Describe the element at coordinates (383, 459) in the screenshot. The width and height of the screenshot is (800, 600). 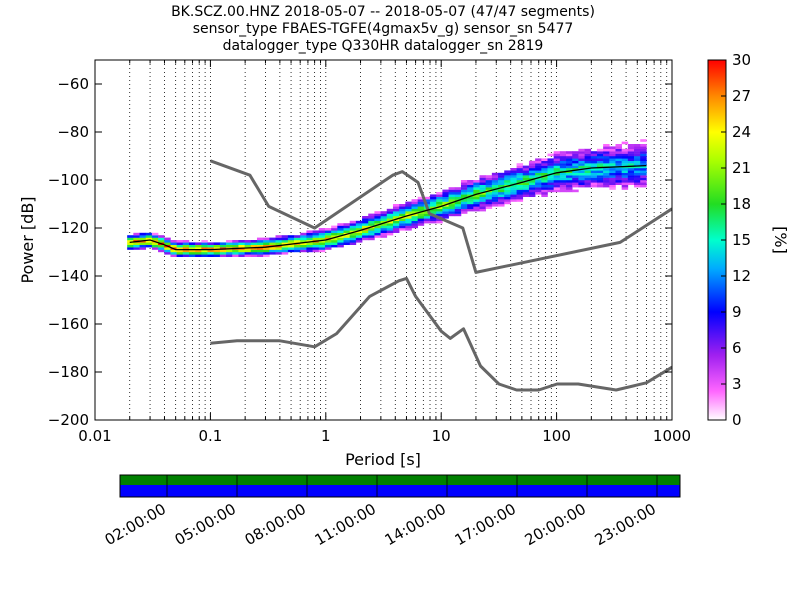
I see `x-axis-label: Period [s]` at that location.